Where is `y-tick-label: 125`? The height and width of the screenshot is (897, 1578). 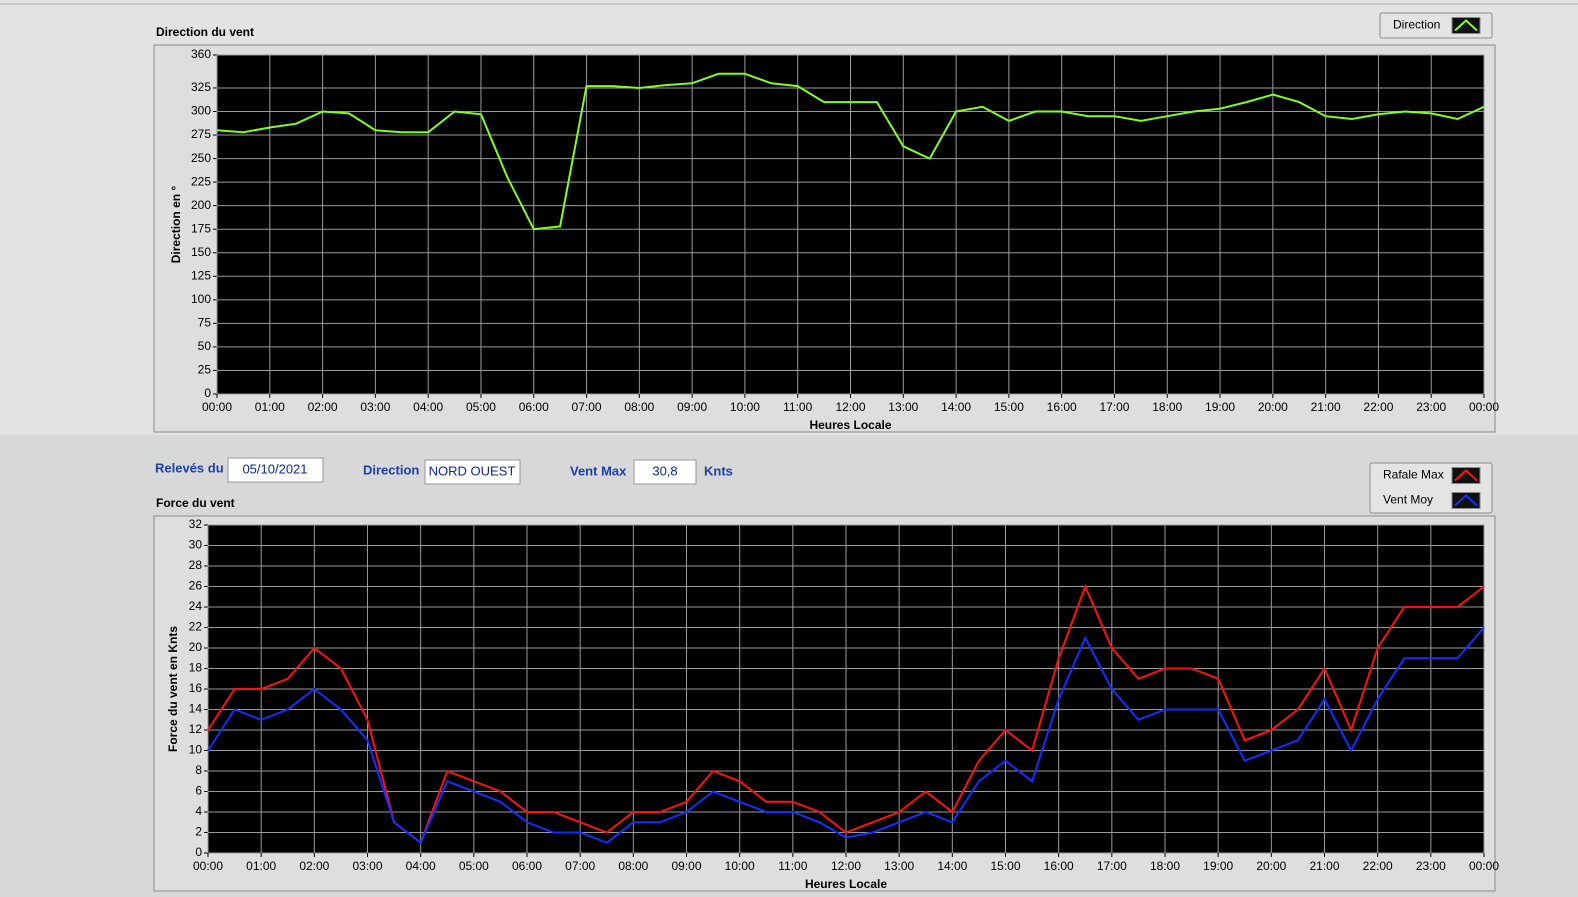
y-tick-label: 125 is located at coordinates (201, 275).